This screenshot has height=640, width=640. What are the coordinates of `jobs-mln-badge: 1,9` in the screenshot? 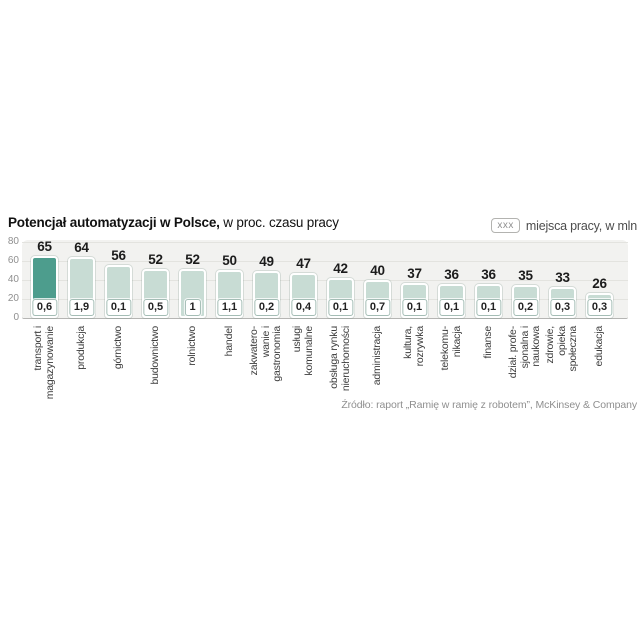 It's located at (81, 307).